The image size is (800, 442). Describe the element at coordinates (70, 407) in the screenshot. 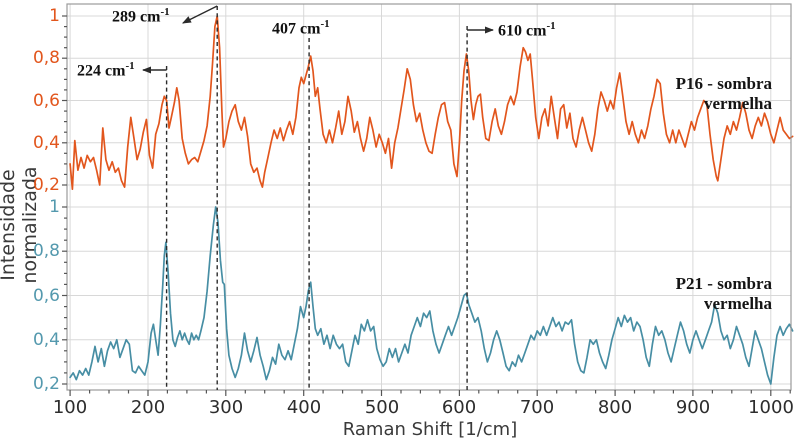

I see `x-tick-label: 100` at that location.